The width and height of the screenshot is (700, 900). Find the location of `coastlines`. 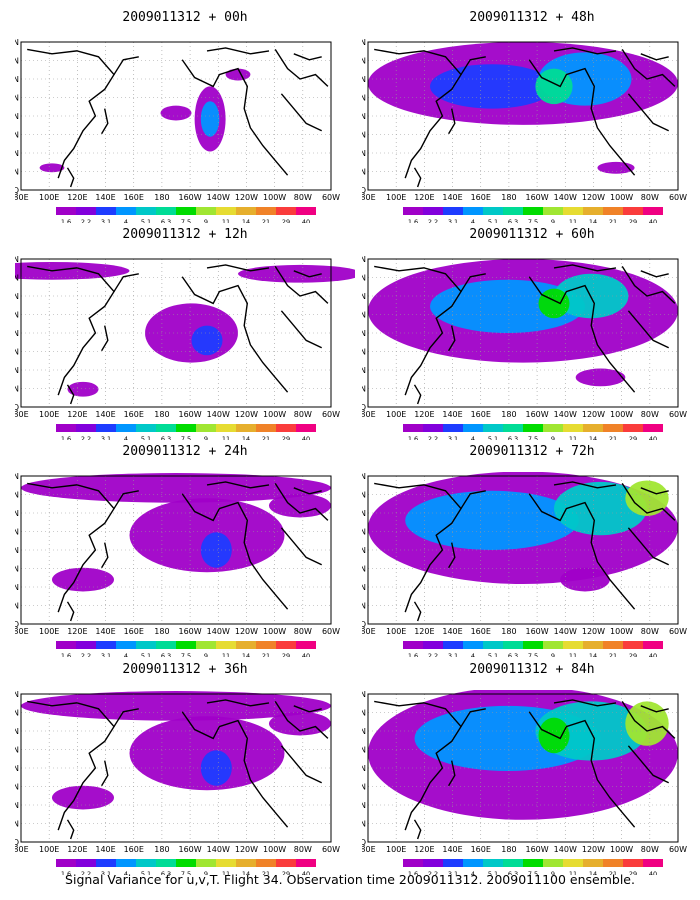

coastlines is located at coordinates (525, 334).